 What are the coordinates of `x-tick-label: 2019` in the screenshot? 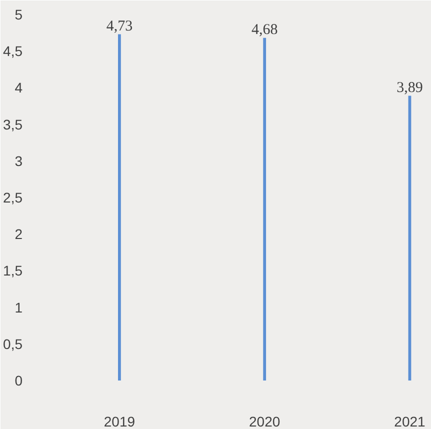 It's located at (120, 421).